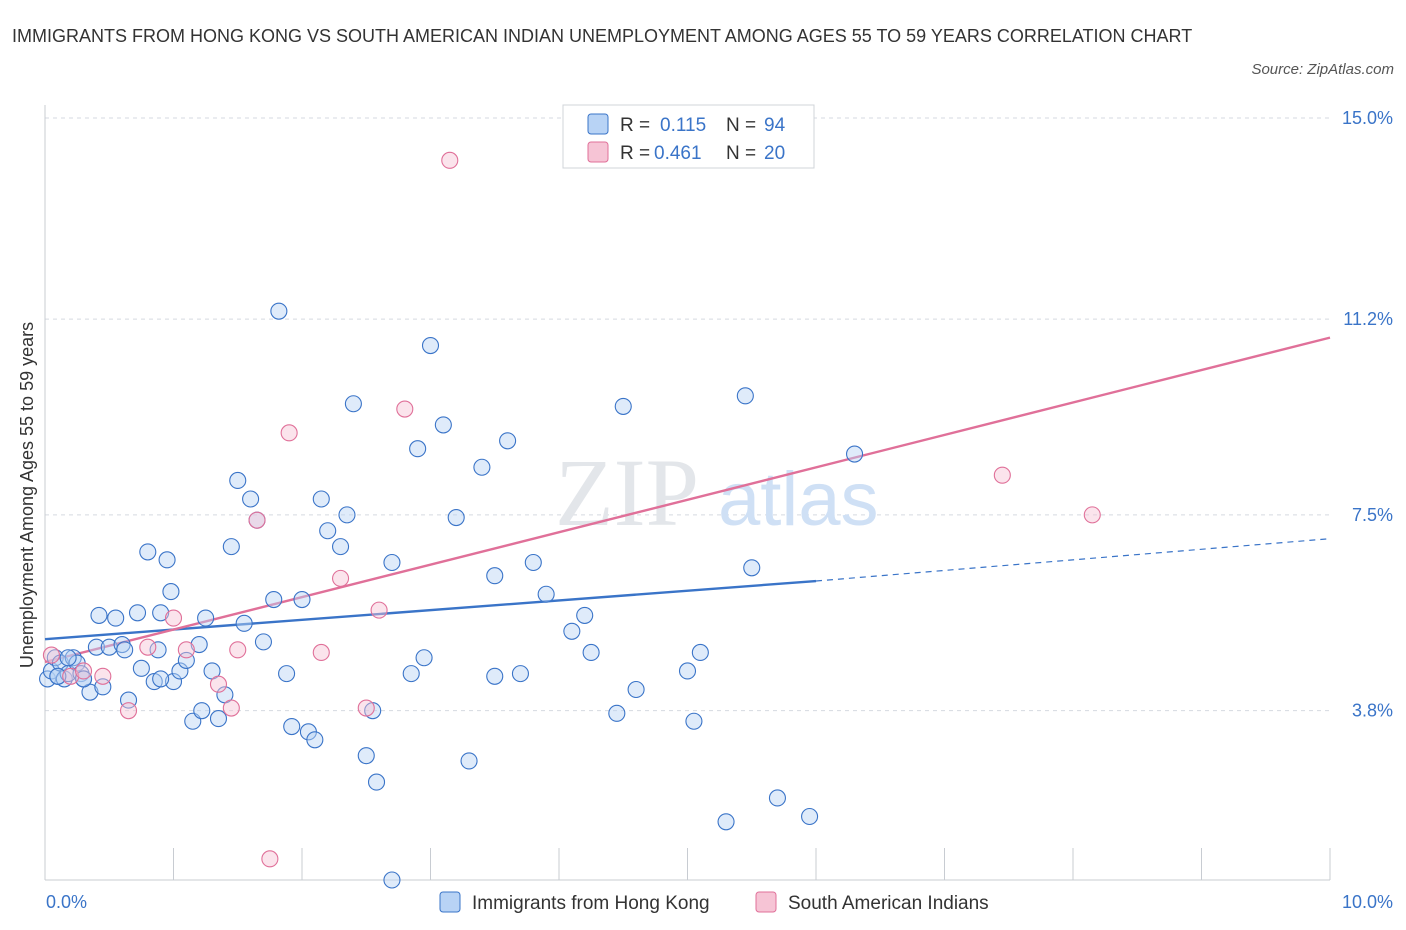 The width and height of the screenshot is (1406, 930). What do you see at coordinates (450, 902) in the screenshot?
I see `bottom-legend-swatch-blue` at bounding box center [450, 902].